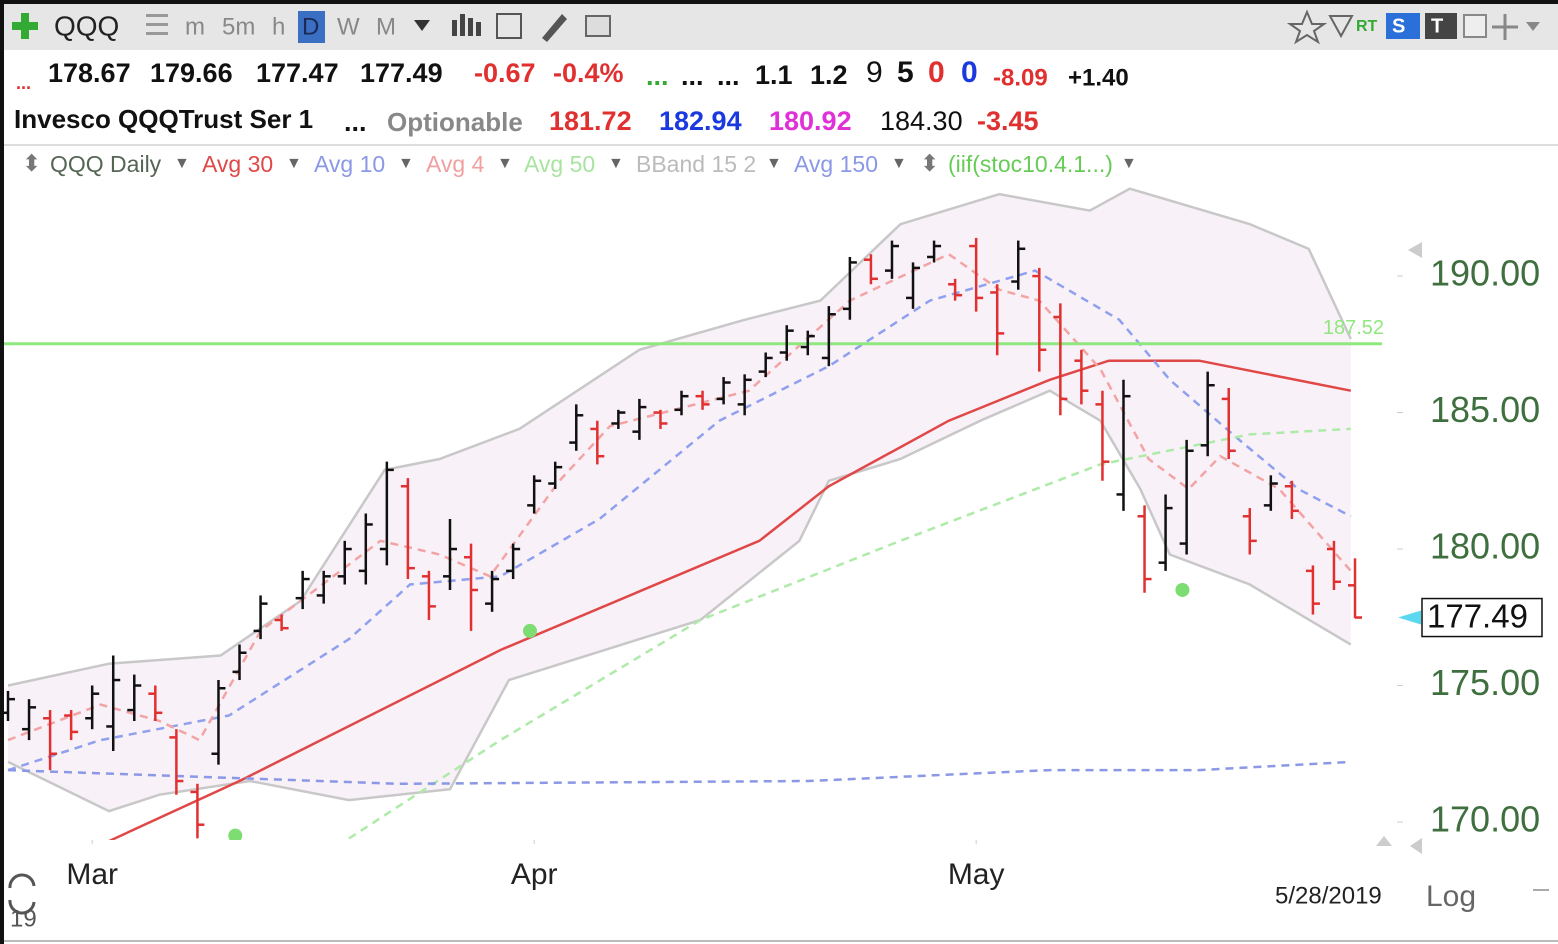 This screenshot has width=1558, height=944. What do you see at coordinates (89, 73) in the screenshot?
I see `quote-field: 178.67` at bounding box center [89, 73].